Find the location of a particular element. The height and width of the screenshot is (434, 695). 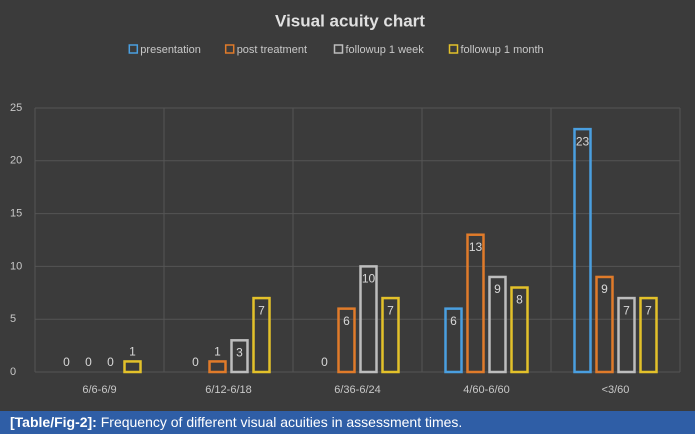

caption-label: [Table/Fig-2]: is located at coordinates (53, 422).